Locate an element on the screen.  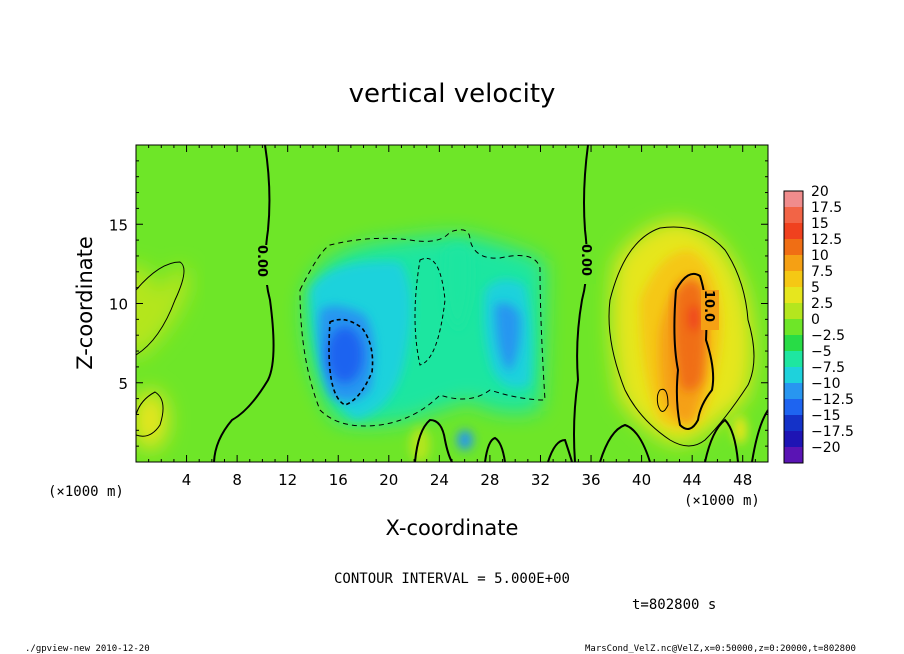
time-label: t=802800 s is located at coordinates (674, 605).